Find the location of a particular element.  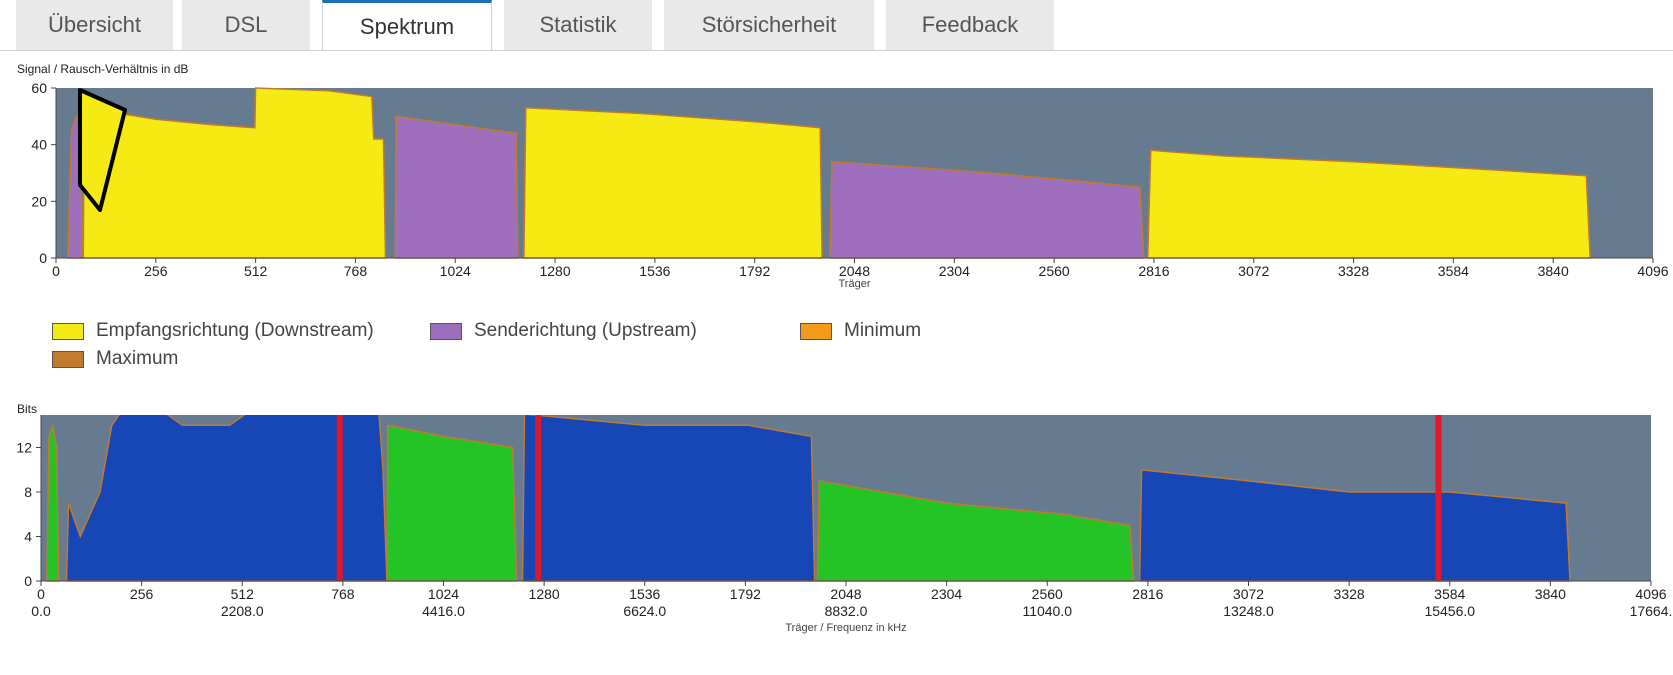

tab-dsl: DSL is located at coordinates (246, 25).